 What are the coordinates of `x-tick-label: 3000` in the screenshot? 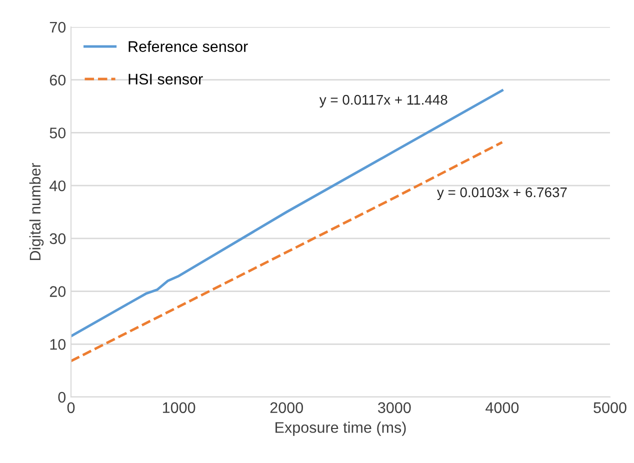 It's located at (394, 408).